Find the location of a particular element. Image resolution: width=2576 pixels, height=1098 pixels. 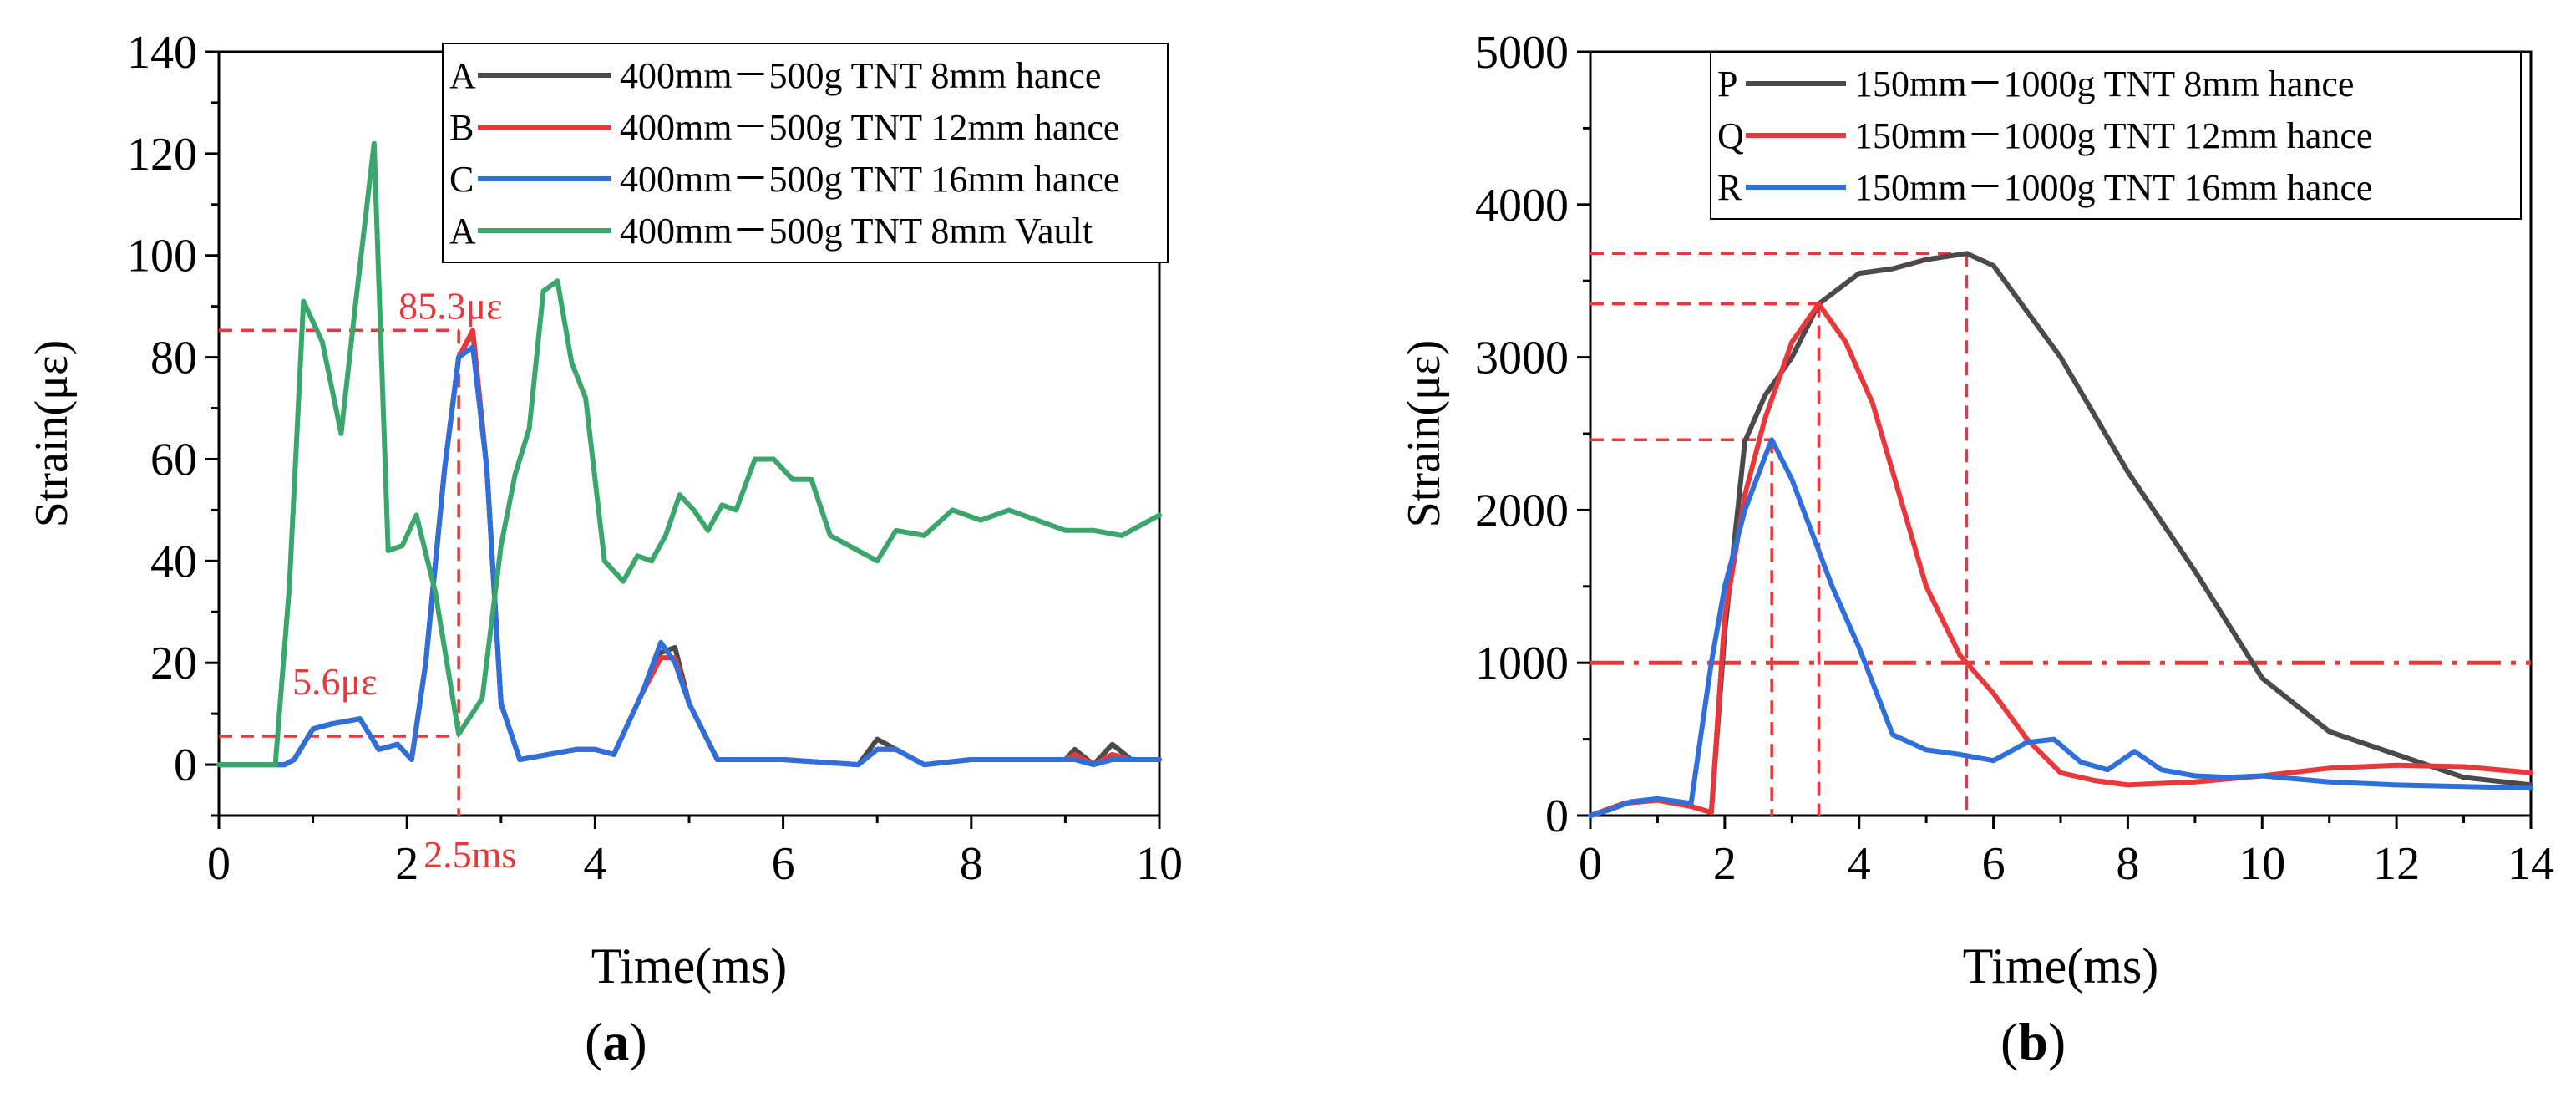

legend-series-letter: R is located at coordinates (1729, 187).